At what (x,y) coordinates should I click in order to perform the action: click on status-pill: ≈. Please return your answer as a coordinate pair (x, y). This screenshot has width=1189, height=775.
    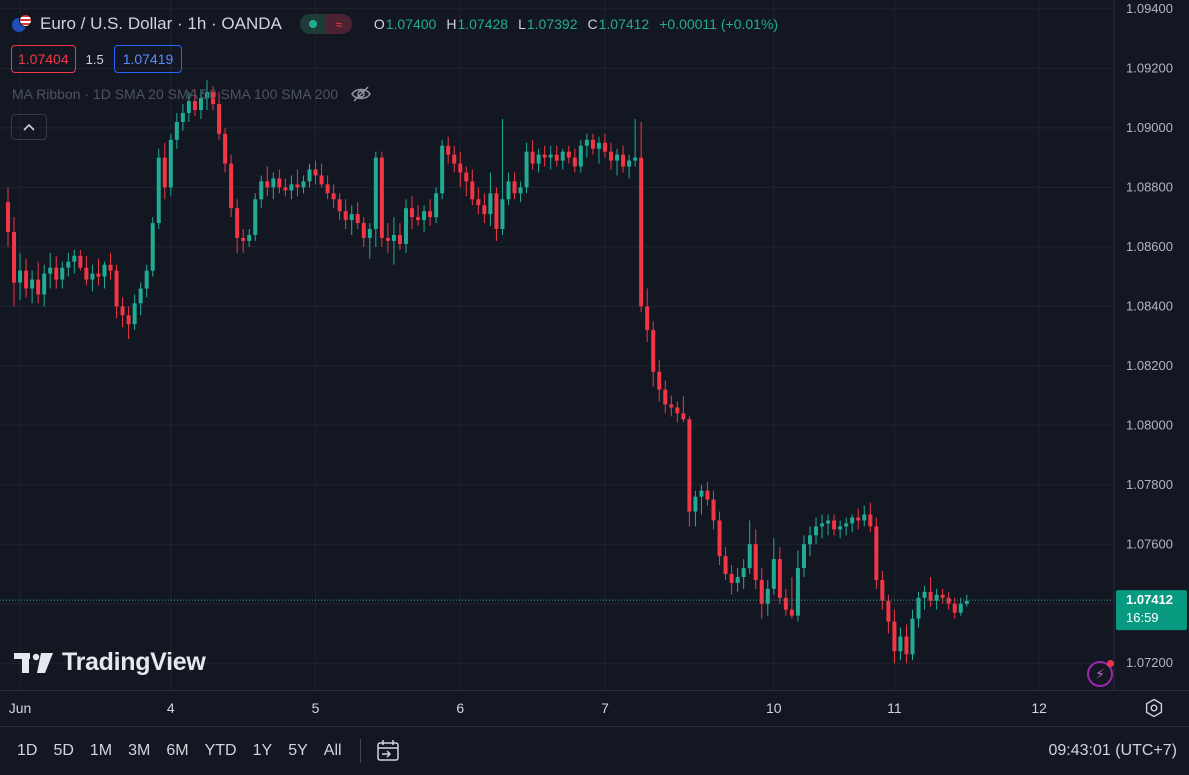
    Looking at the image, I should click on (325, 24).